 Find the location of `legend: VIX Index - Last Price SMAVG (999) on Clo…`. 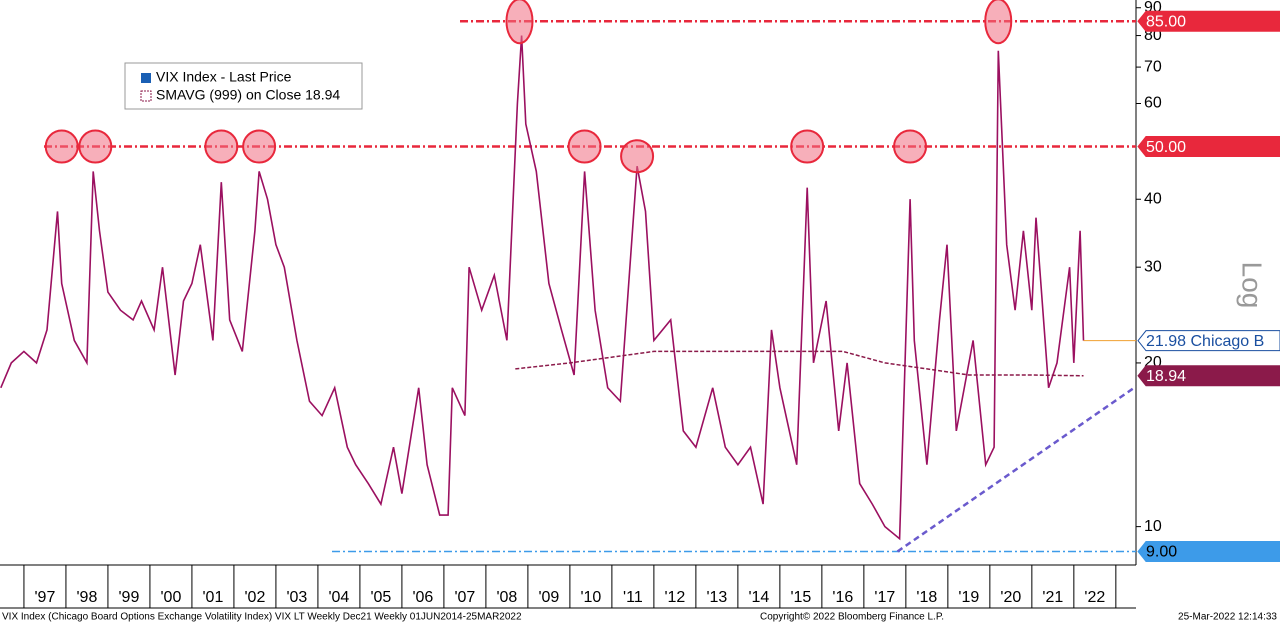

legend: VIX Index - Last Price SMAVG (999) on Clo… is located at coordinates (243, 86).